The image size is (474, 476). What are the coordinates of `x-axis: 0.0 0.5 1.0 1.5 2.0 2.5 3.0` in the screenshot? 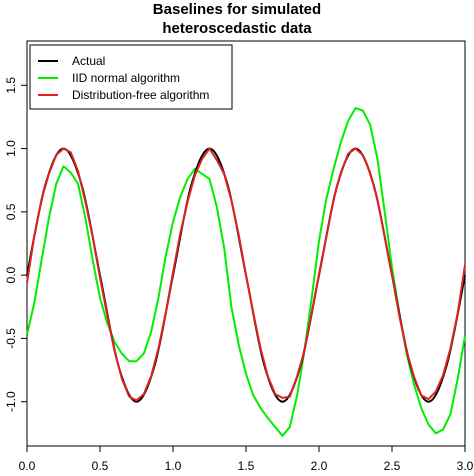 It's located at (246, 459).